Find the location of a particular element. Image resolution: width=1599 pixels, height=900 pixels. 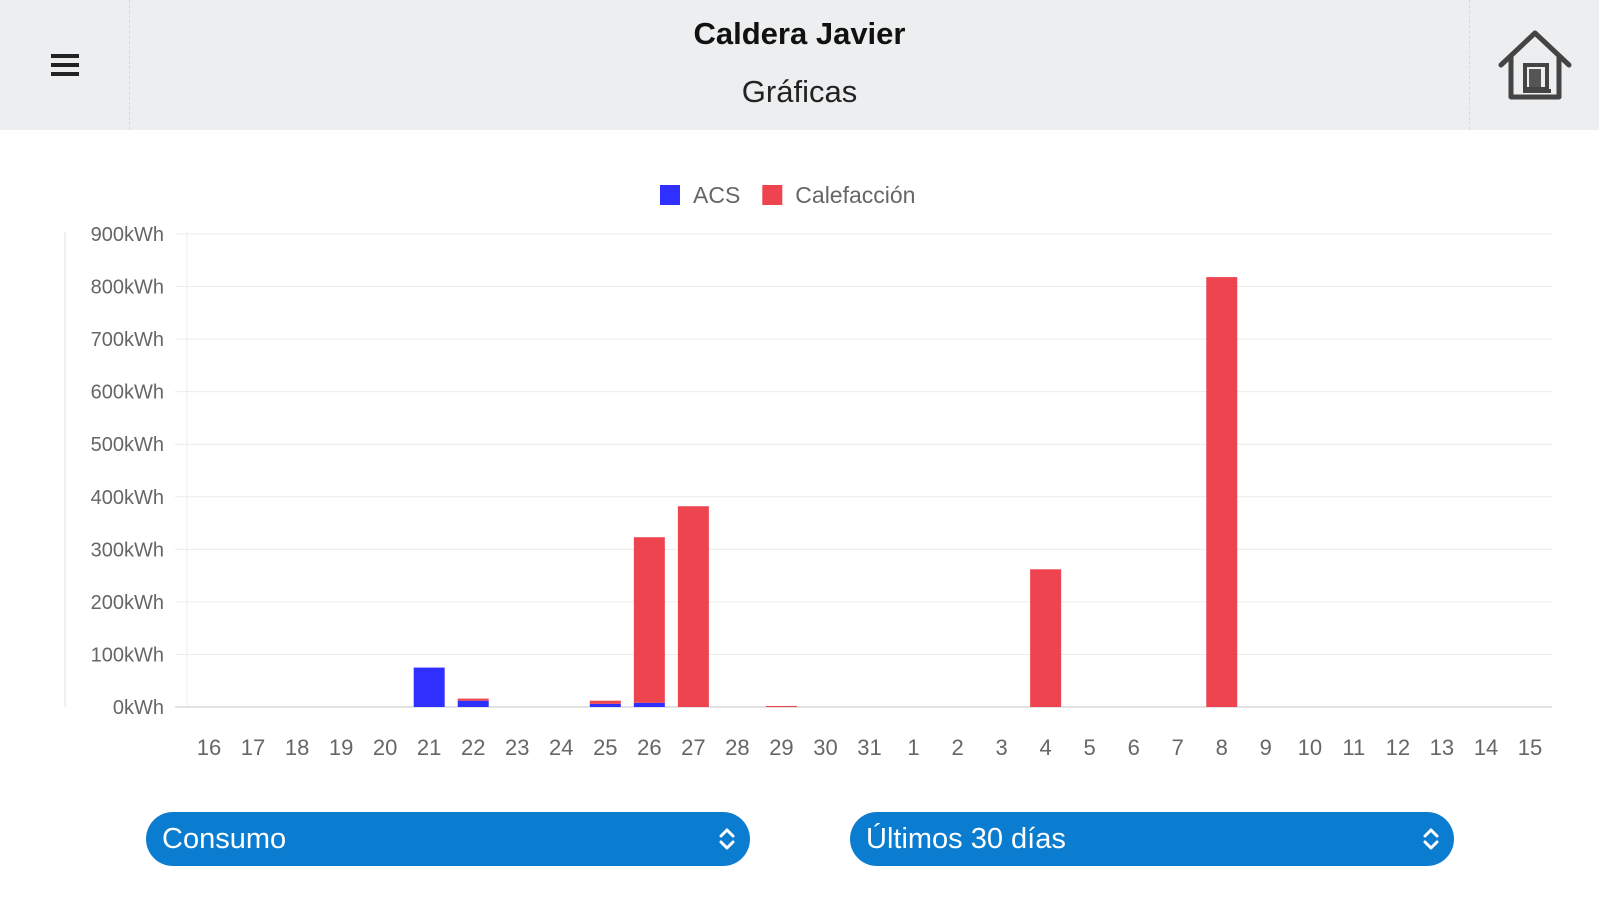

x-tick-label: 10 is located at coordinates (1310, 747).